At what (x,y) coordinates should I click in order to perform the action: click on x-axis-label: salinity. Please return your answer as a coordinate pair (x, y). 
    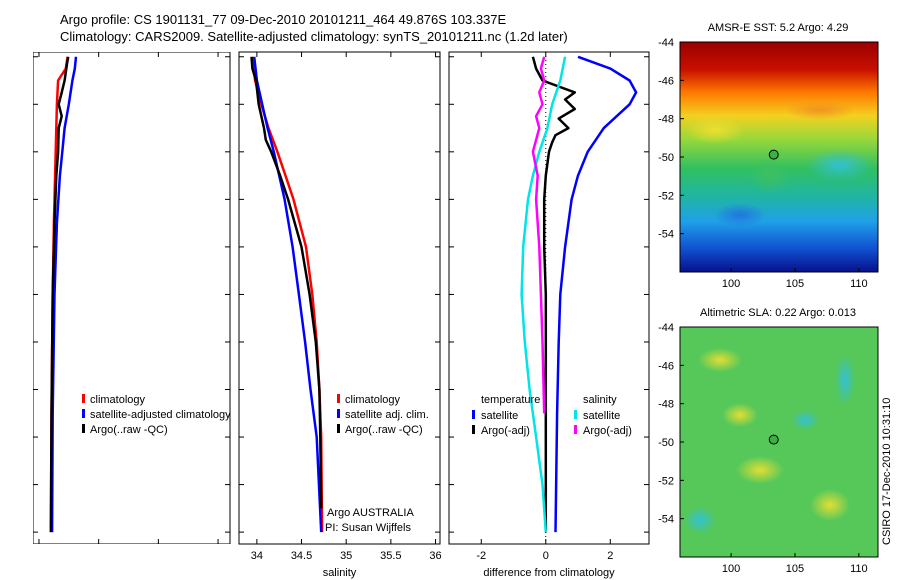
    Looking at the image, I should click on (340, 573).